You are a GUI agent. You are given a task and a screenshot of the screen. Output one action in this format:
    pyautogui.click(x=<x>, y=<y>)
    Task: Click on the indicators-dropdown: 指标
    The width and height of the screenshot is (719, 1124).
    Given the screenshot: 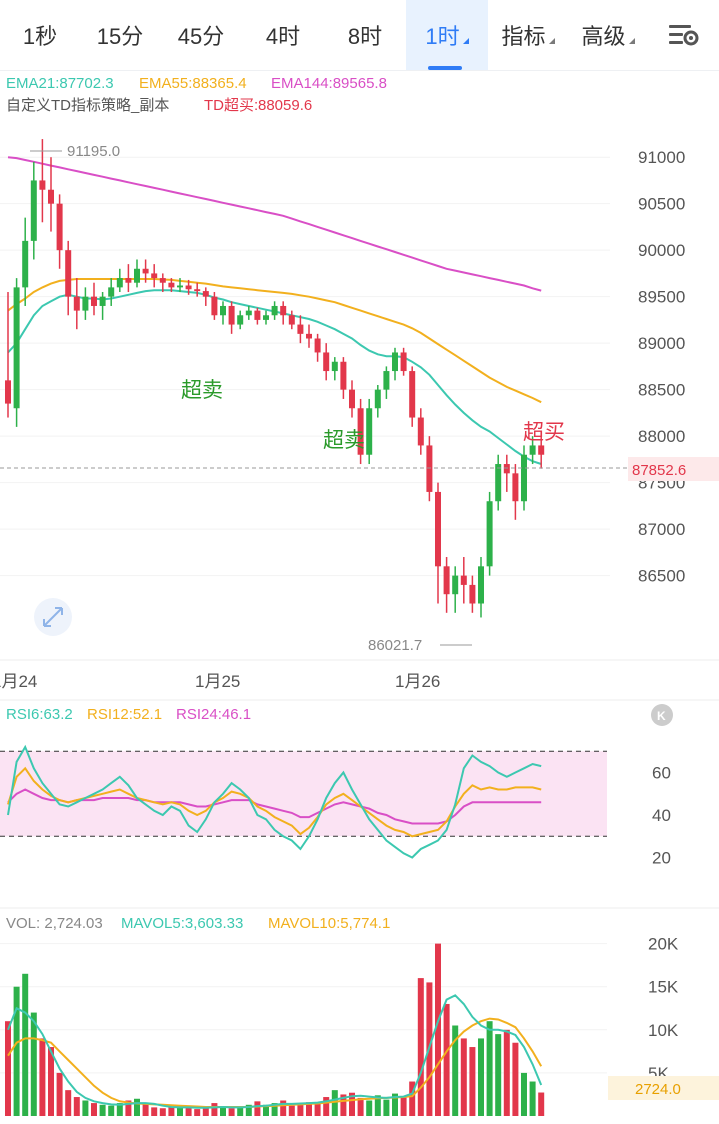 What is the action you would take?
    pyautogui.click(x=528, y=35)
    